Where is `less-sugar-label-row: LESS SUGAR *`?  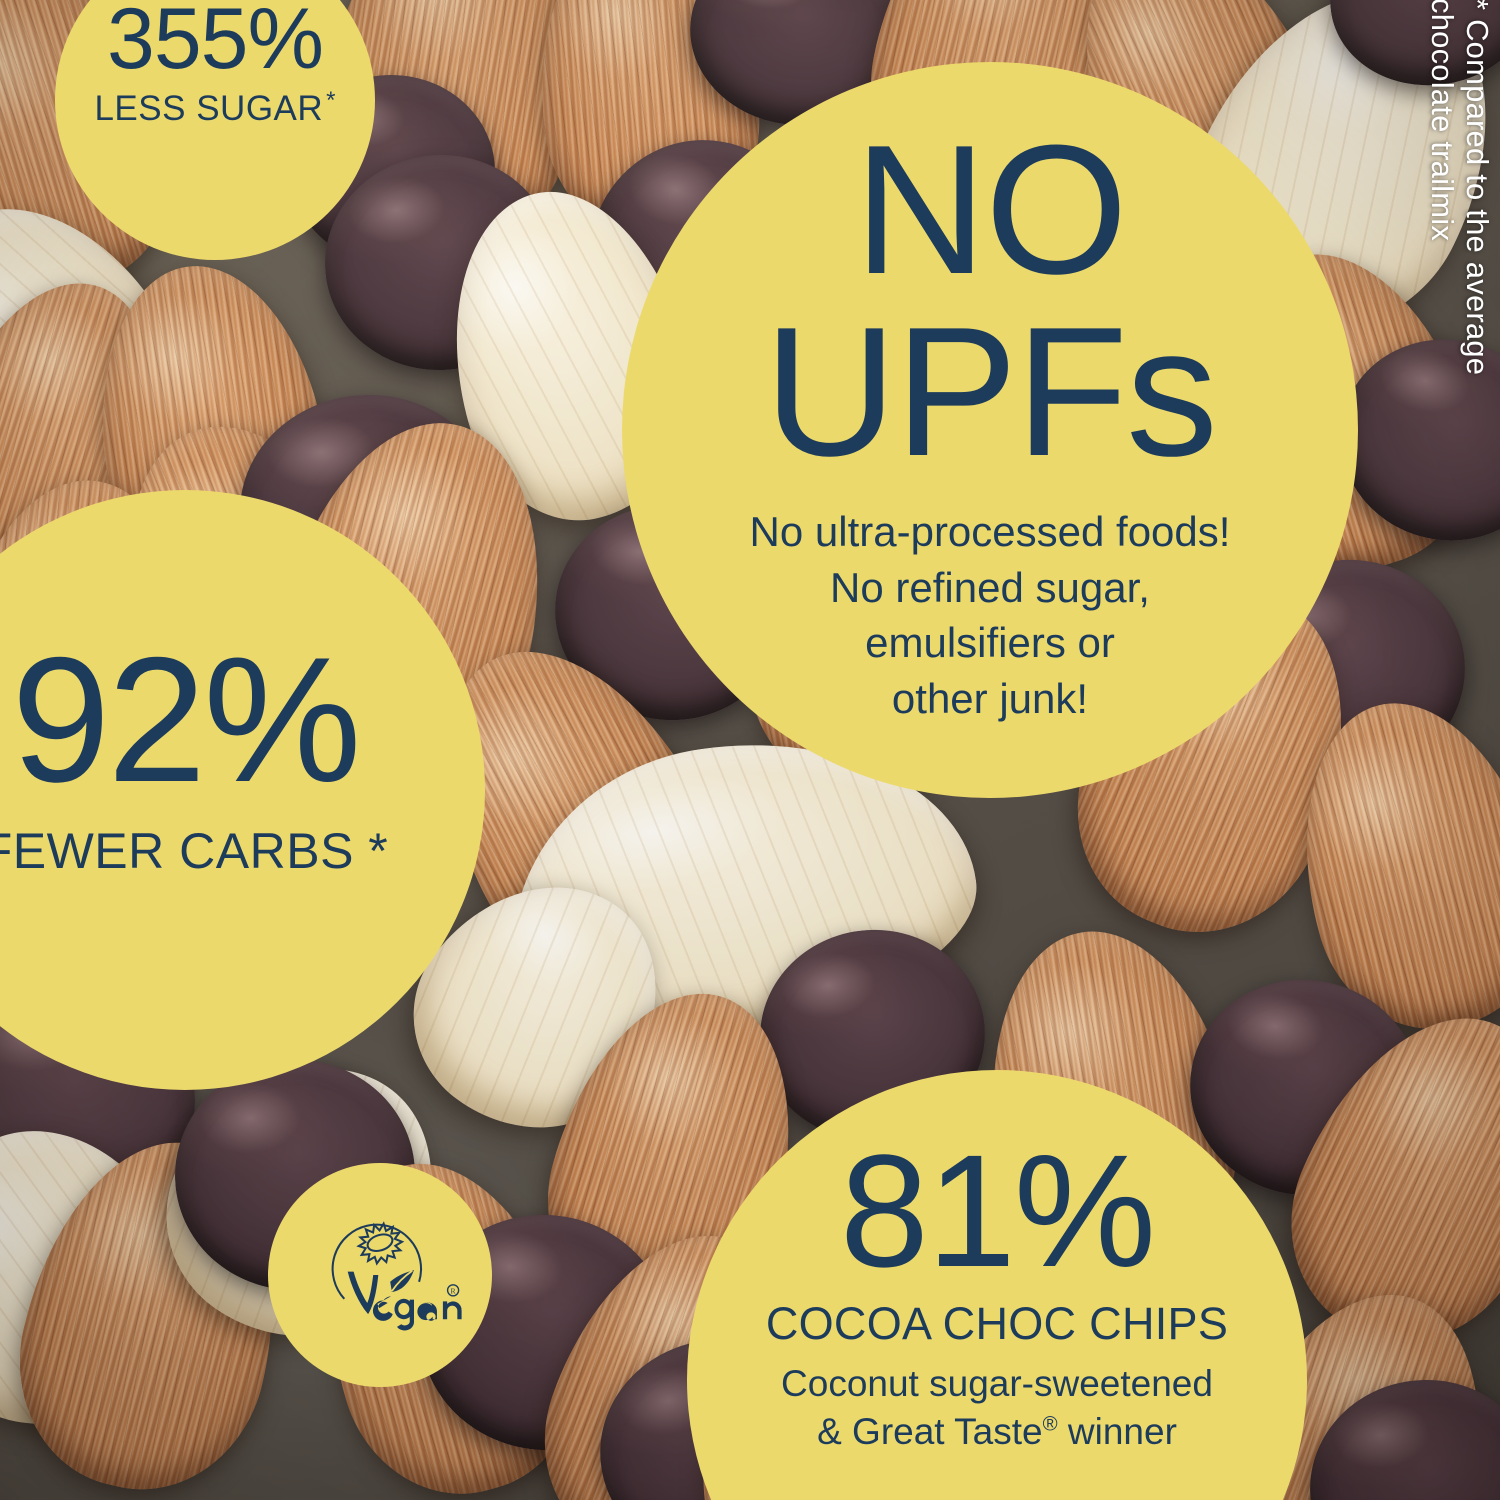 less-sugar-label-row: LESS SUGAR * is located at coordinates (215, 107).